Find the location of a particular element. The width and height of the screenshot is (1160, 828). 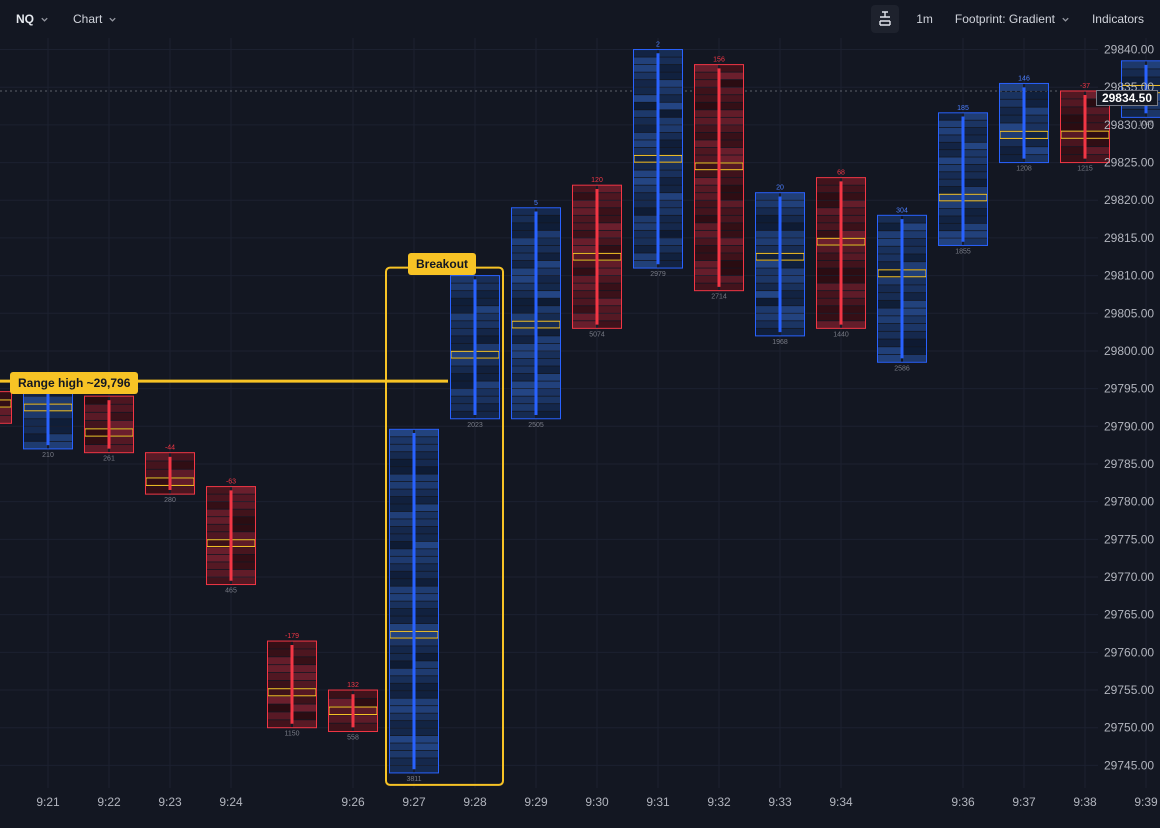

indicators-label: Indicators is located at coordinates (1117, 19).